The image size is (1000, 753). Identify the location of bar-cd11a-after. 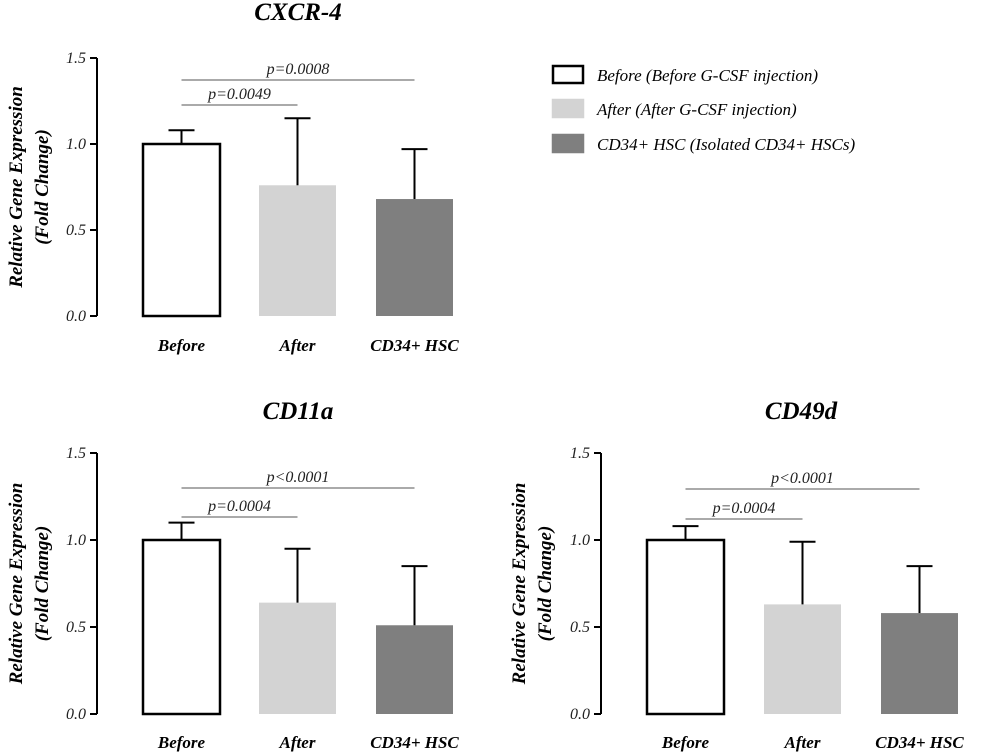
(297, 658).